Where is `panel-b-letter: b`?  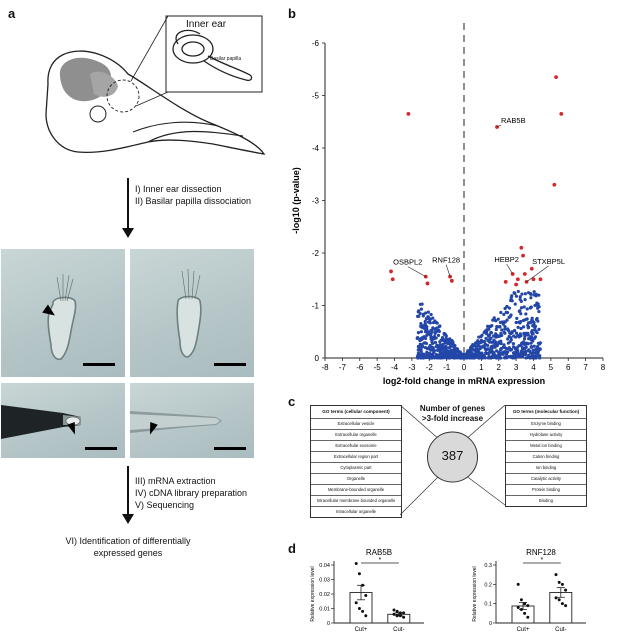 panel-b-letter: b is located at coordinates (292, 13).